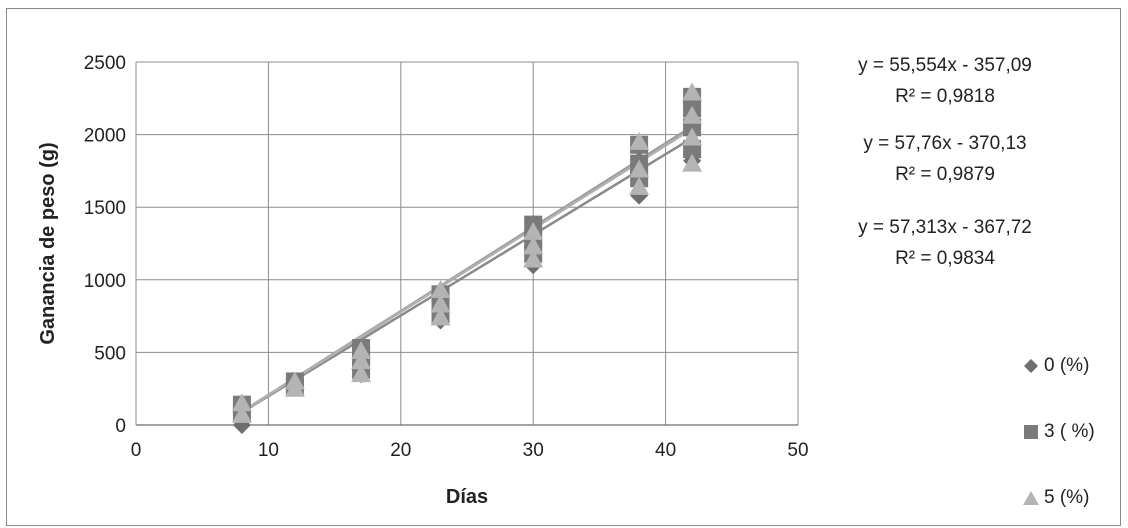 The image size is (1128, 528). I want to click on y-tick-label: 1500, so click(105, 208).